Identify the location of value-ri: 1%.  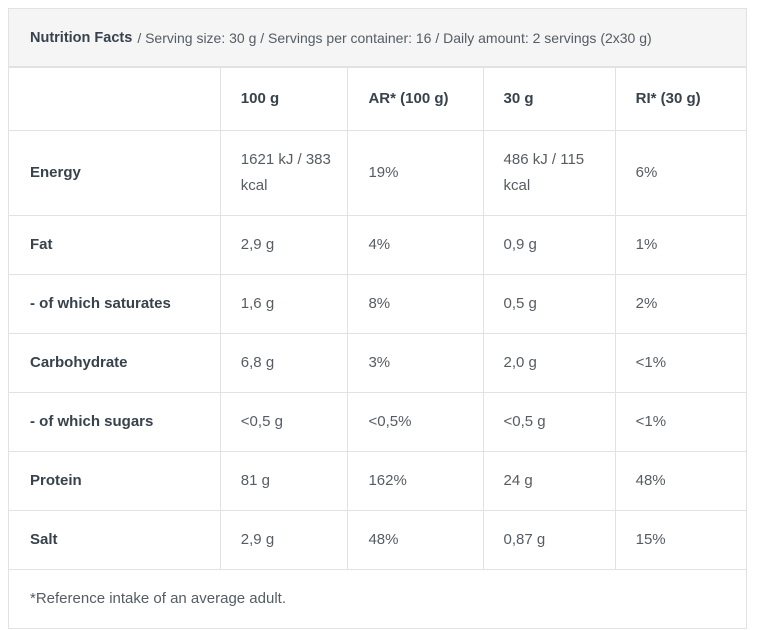
(681, 245).